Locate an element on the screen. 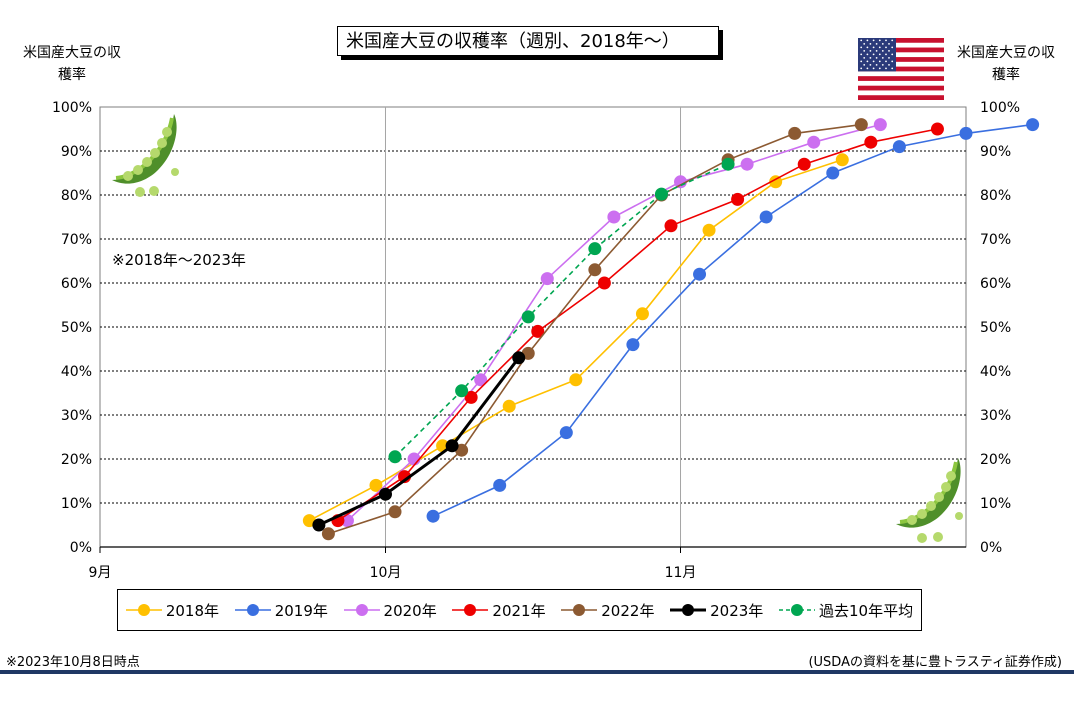 The width and height of the screenshot is (1074, 707). y-tick-label-right: 30% is located at coordinates (995, 416).